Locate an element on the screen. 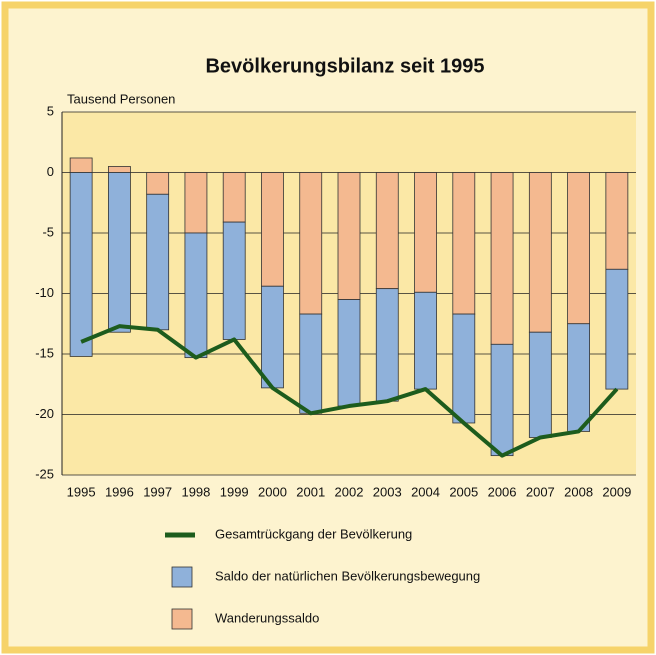 The image size is (656, 655). x-tick-label: 1998 is located at coordinates (195, 491).